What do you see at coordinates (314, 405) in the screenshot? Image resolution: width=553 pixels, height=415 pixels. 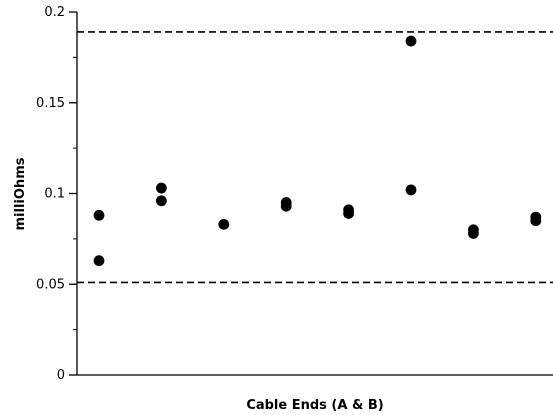 I see `x-axis-title: Cable Ends (A & B)` at bounding box center [314, 405].